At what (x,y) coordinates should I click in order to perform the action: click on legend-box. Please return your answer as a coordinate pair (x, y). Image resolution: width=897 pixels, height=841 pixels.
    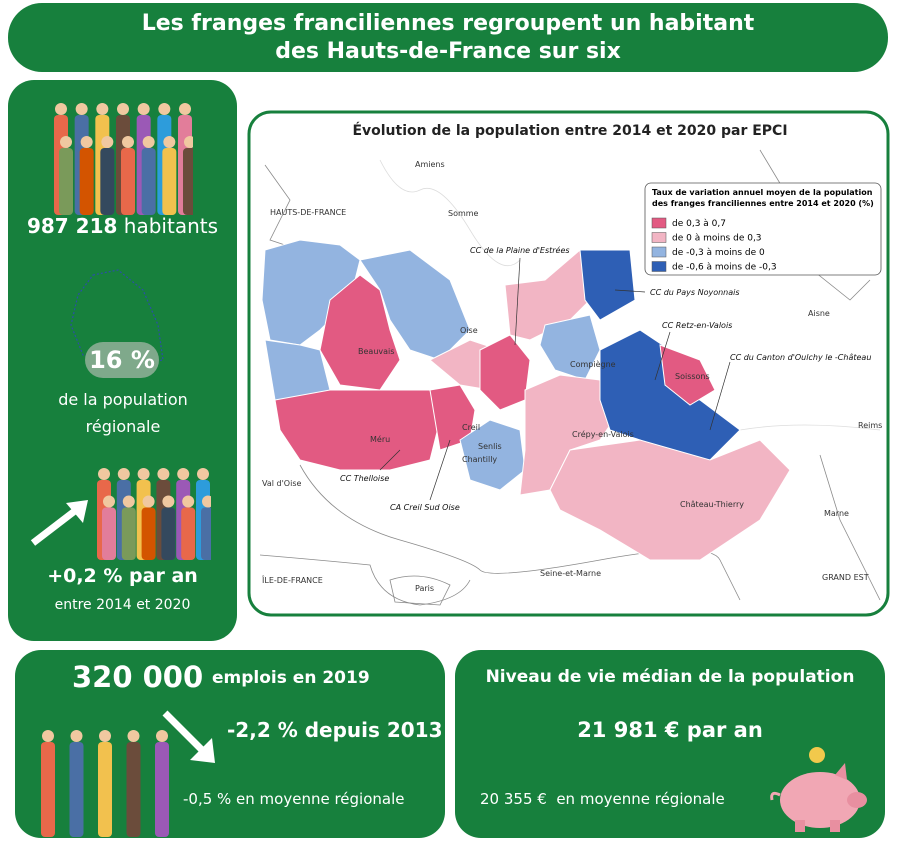
    Looking at the image, I should click on (763, 229).